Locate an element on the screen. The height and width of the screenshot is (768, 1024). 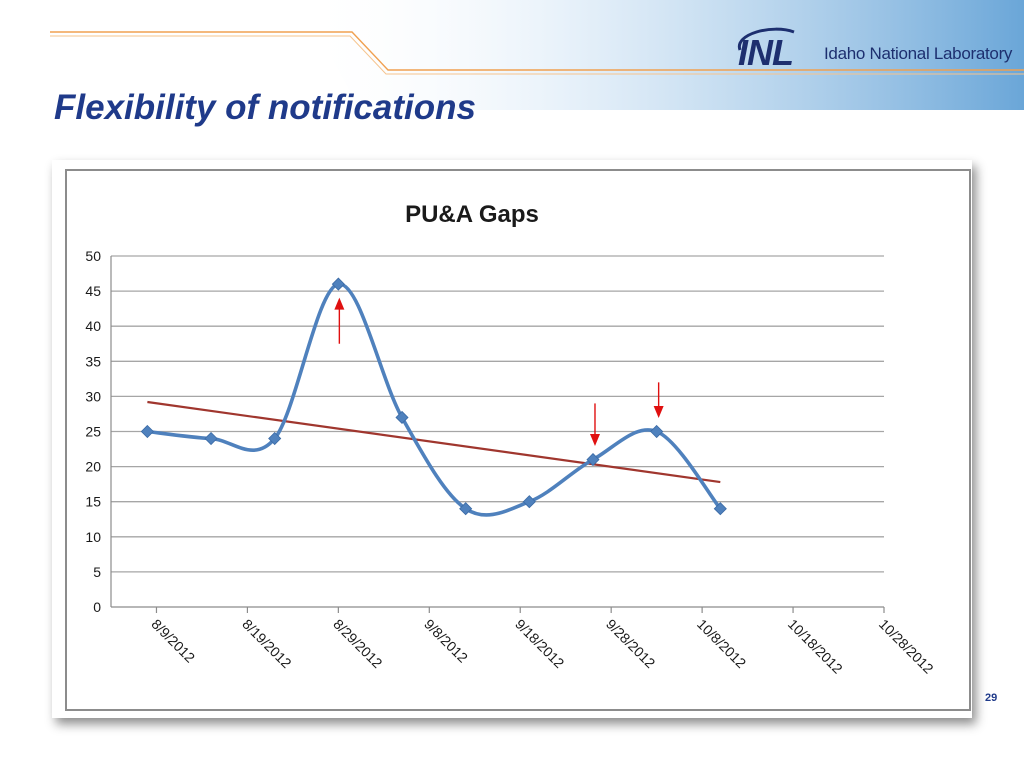
logo-mark: INL is located at coordinates (766, 52).